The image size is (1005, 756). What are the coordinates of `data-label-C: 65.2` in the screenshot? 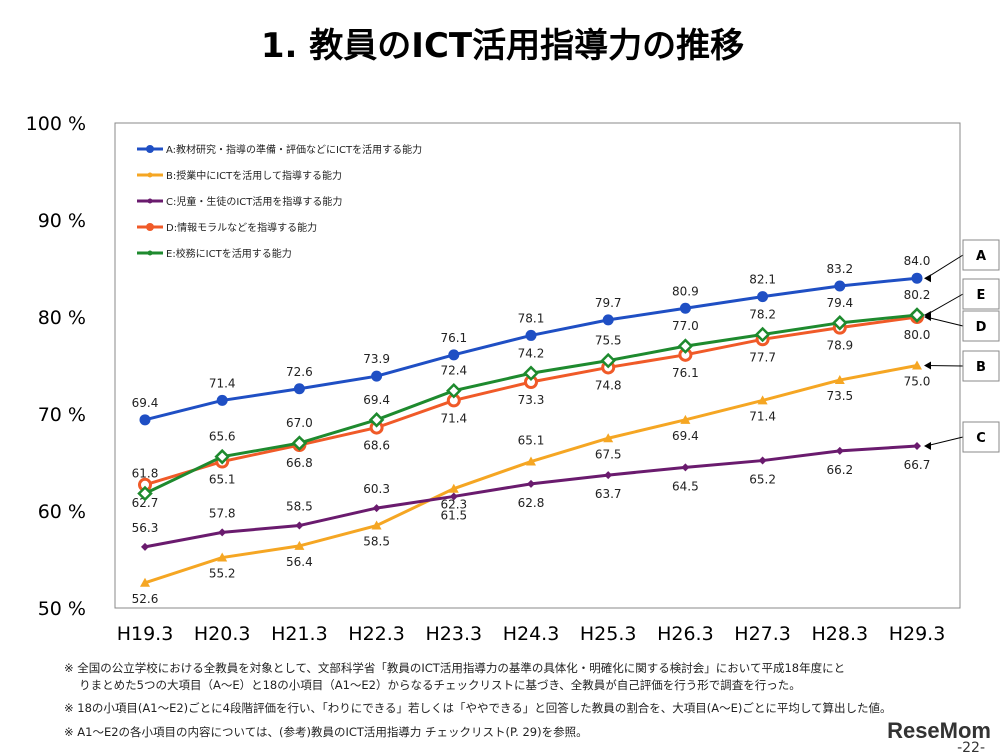 It's located at (762, 480).